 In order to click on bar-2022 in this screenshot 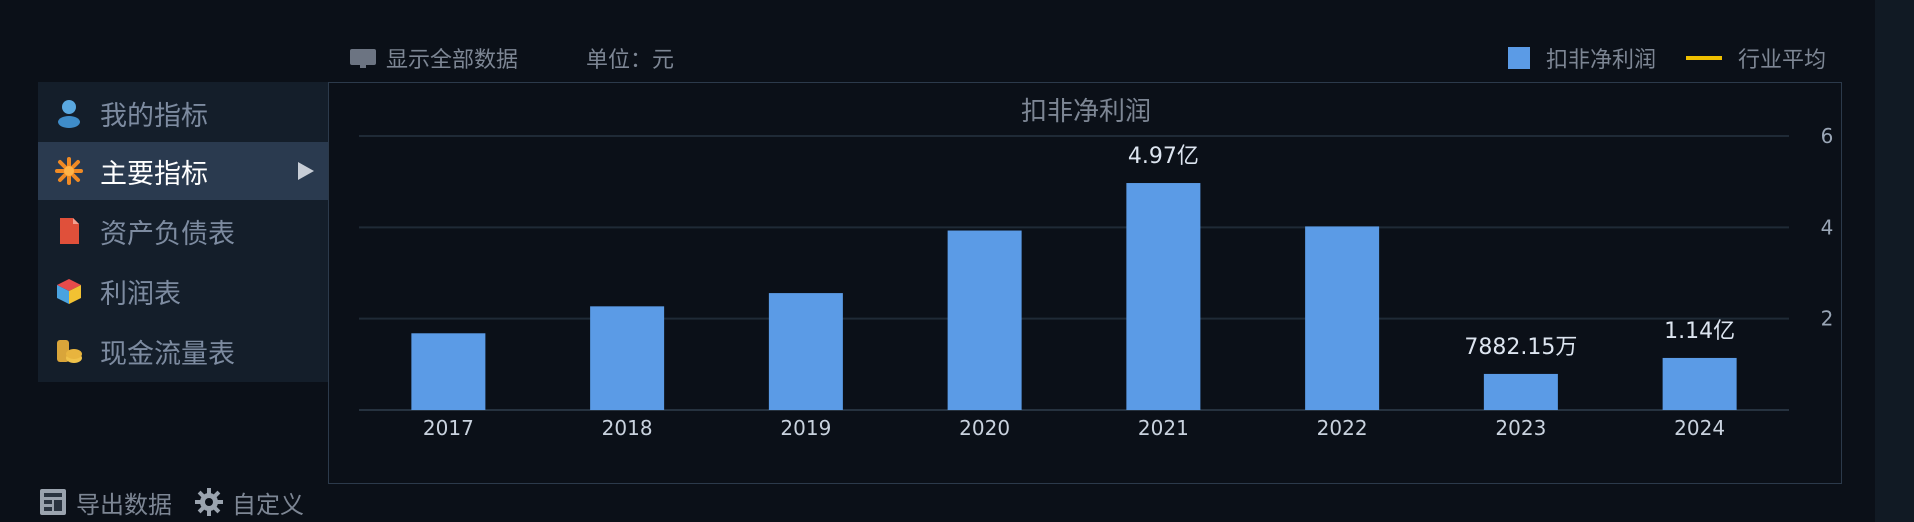, I will do `click(1342, 318)`.